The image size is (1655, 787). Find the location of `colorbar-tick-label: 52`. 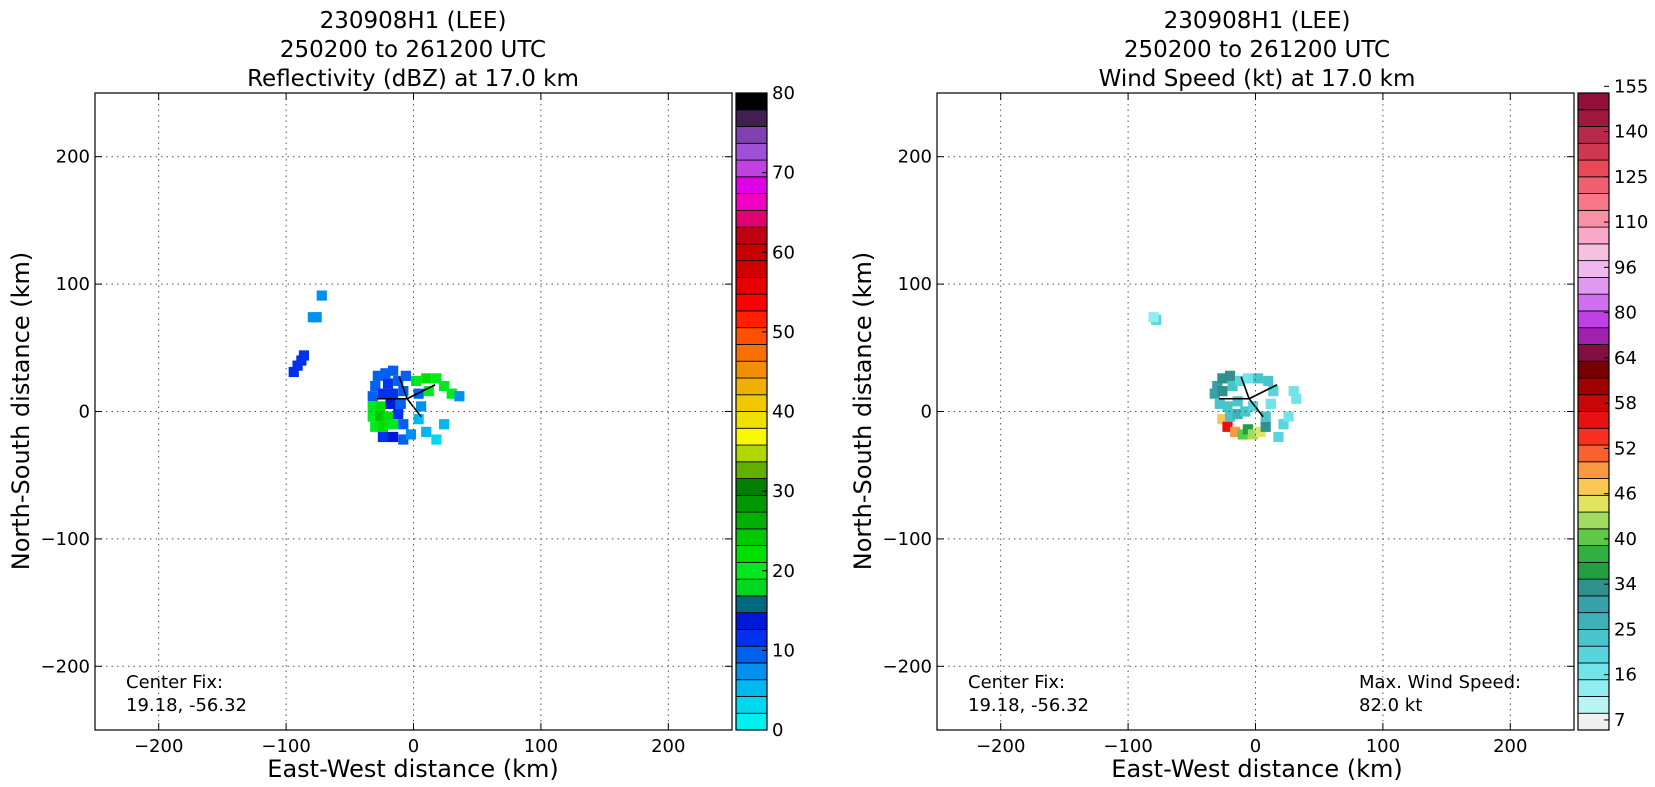

colorbar-tick-label: 52 is located at coordinates (1625, 448).